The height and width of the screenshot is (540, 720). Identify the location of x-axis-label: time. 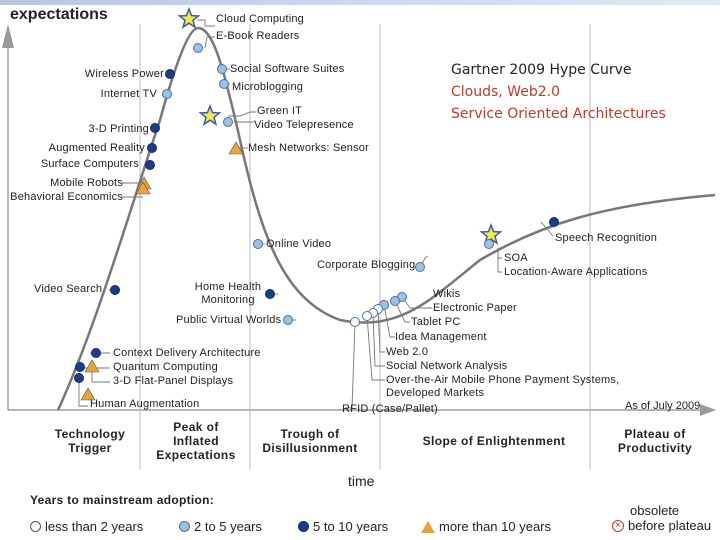
(361, 481).